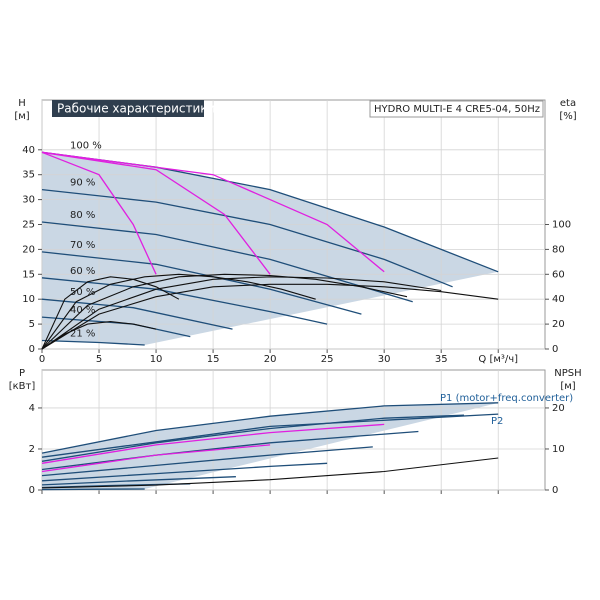  I want to click on model-box, so click(456, 109).